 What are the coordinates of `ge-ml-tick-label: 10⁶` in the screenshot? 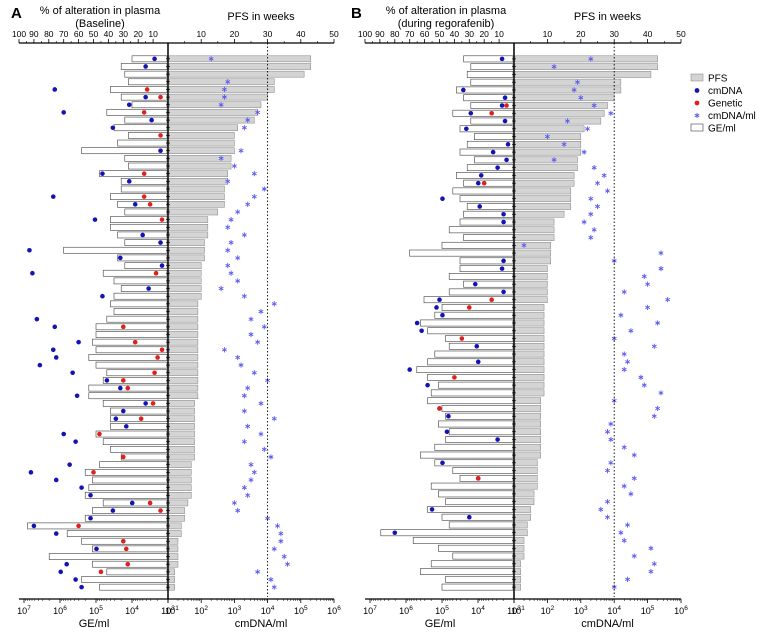 It's located at (60, 610).